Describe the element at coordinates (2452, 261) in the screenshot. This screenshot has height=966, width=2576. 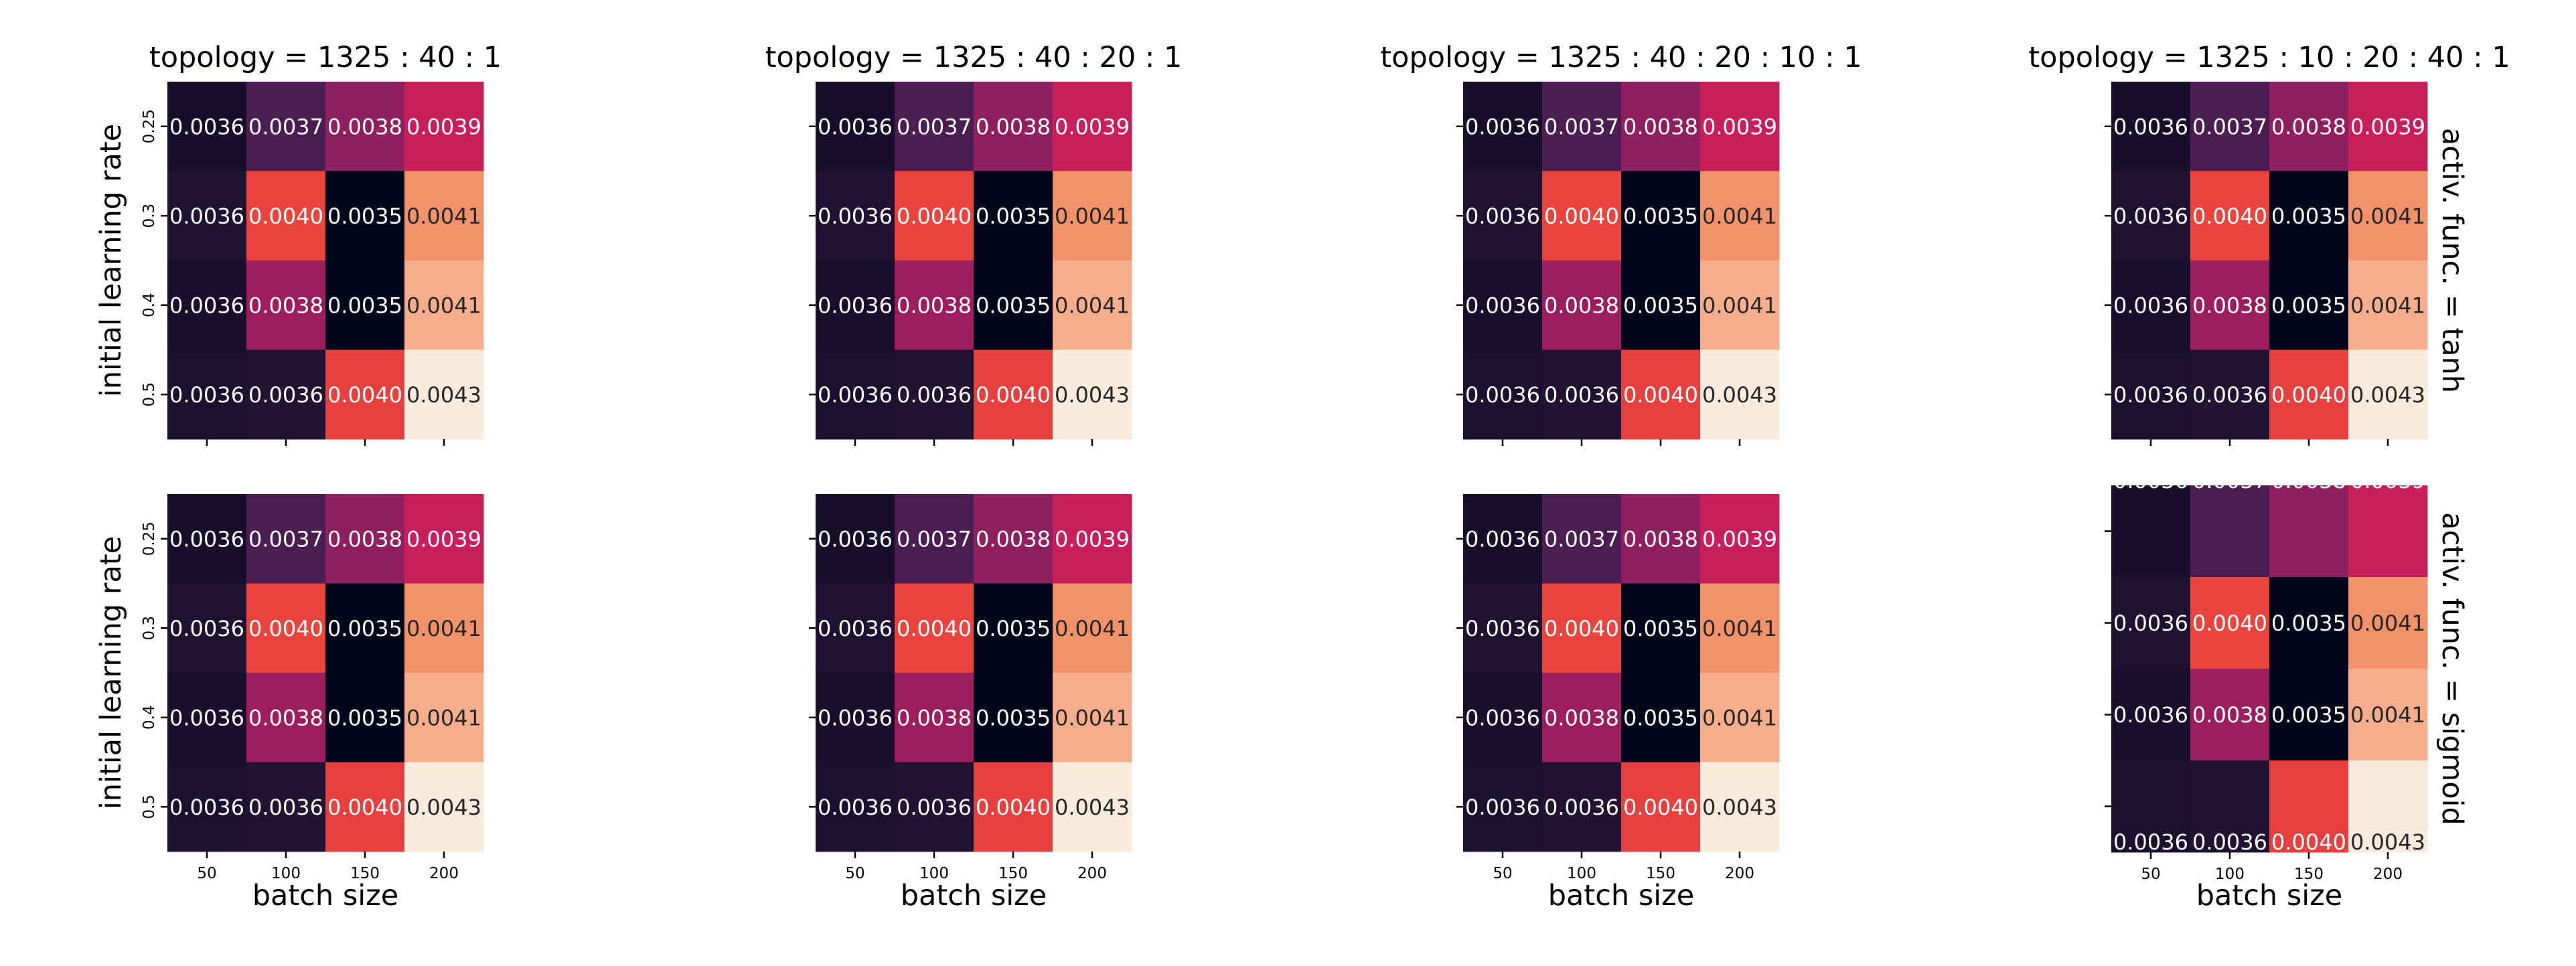
I see `row-title-0: activ. func. = tanh` at that location.